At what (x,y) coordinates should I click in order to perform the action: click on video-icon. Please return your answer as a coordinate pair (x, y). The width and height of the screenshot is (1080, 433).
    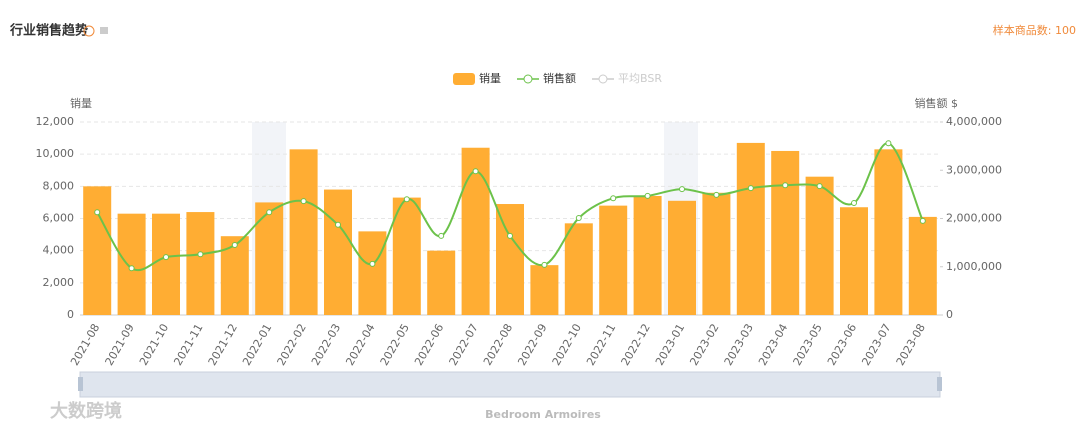
    Looking at the image, I should click on (104, 30).